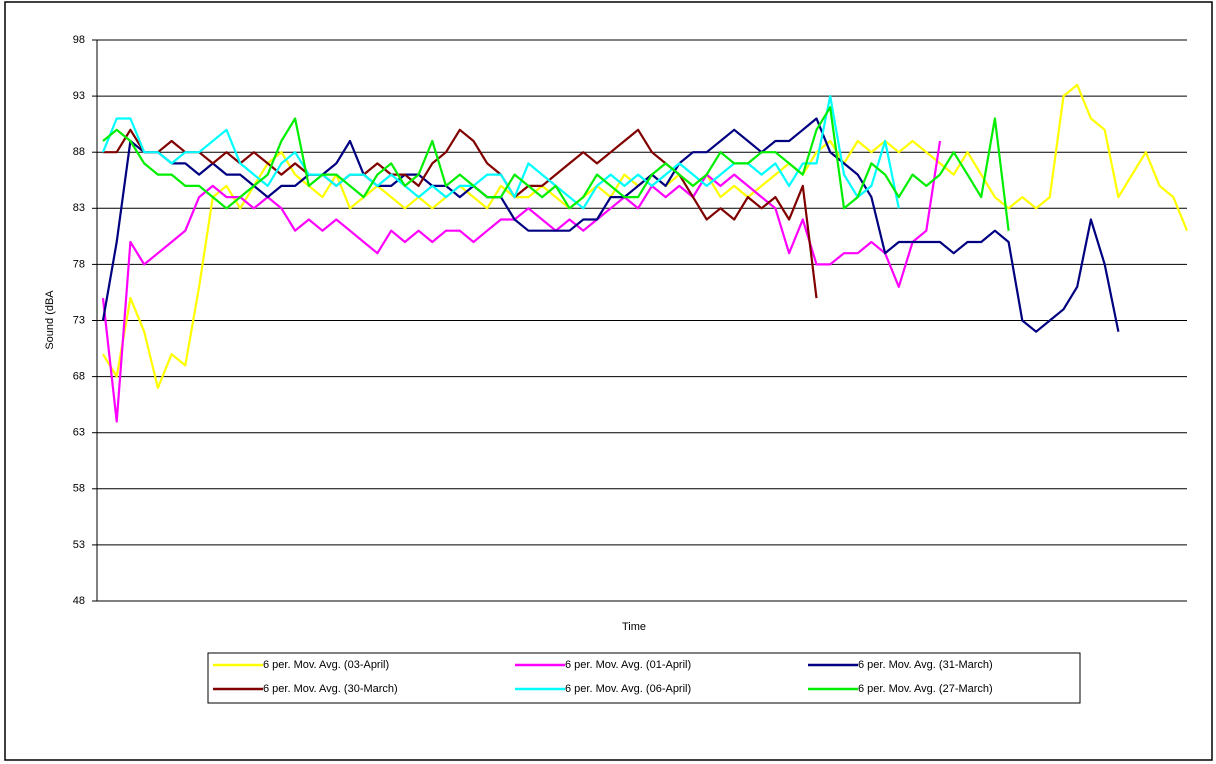 The image size is (1216, 764). I want to click on y-axis-label: Sound (dBA, so click(50, 320).